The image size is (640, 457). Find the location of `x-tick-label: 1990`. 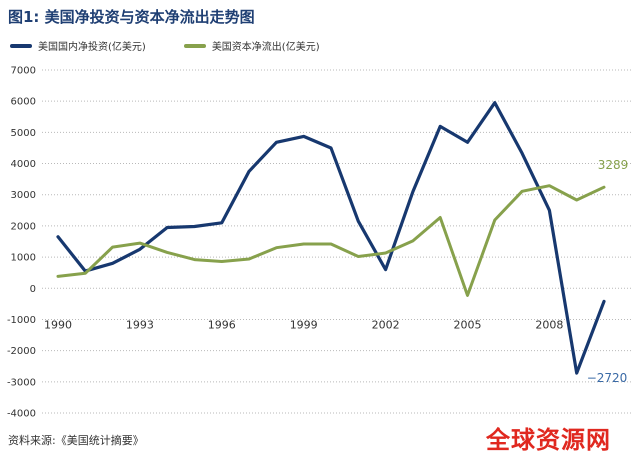

x-tick-label: 1990 is located at coordinates (58, 324).